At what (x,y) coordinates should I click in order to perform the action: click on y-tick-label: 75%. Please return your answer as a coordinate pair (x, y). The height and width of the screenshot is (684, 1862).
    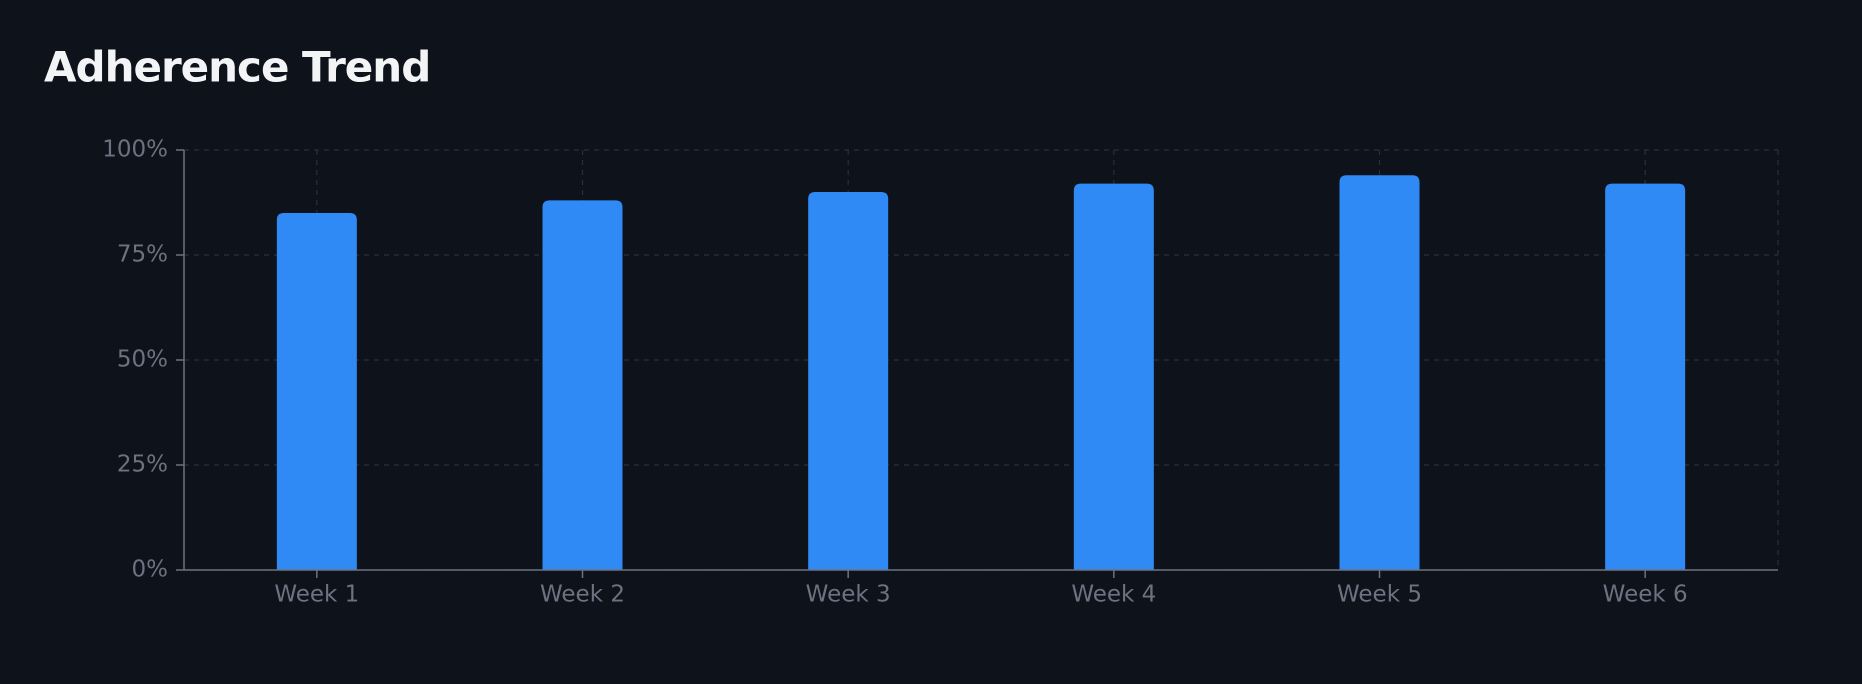
    Looking at the image, I should click on (142, 255).